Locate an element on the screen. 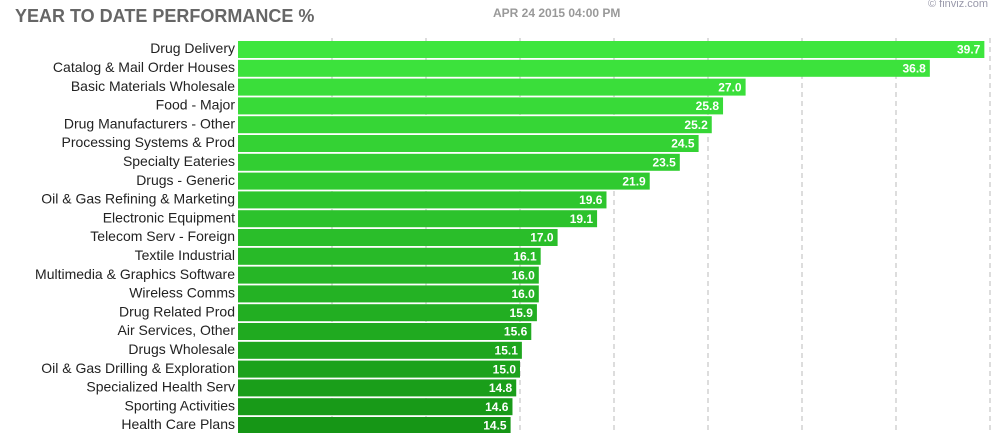 Image resolution: width=1002 pixels, height=433 pixels. category-label: Specialized Health Serv is located at coordinates (160, 387).